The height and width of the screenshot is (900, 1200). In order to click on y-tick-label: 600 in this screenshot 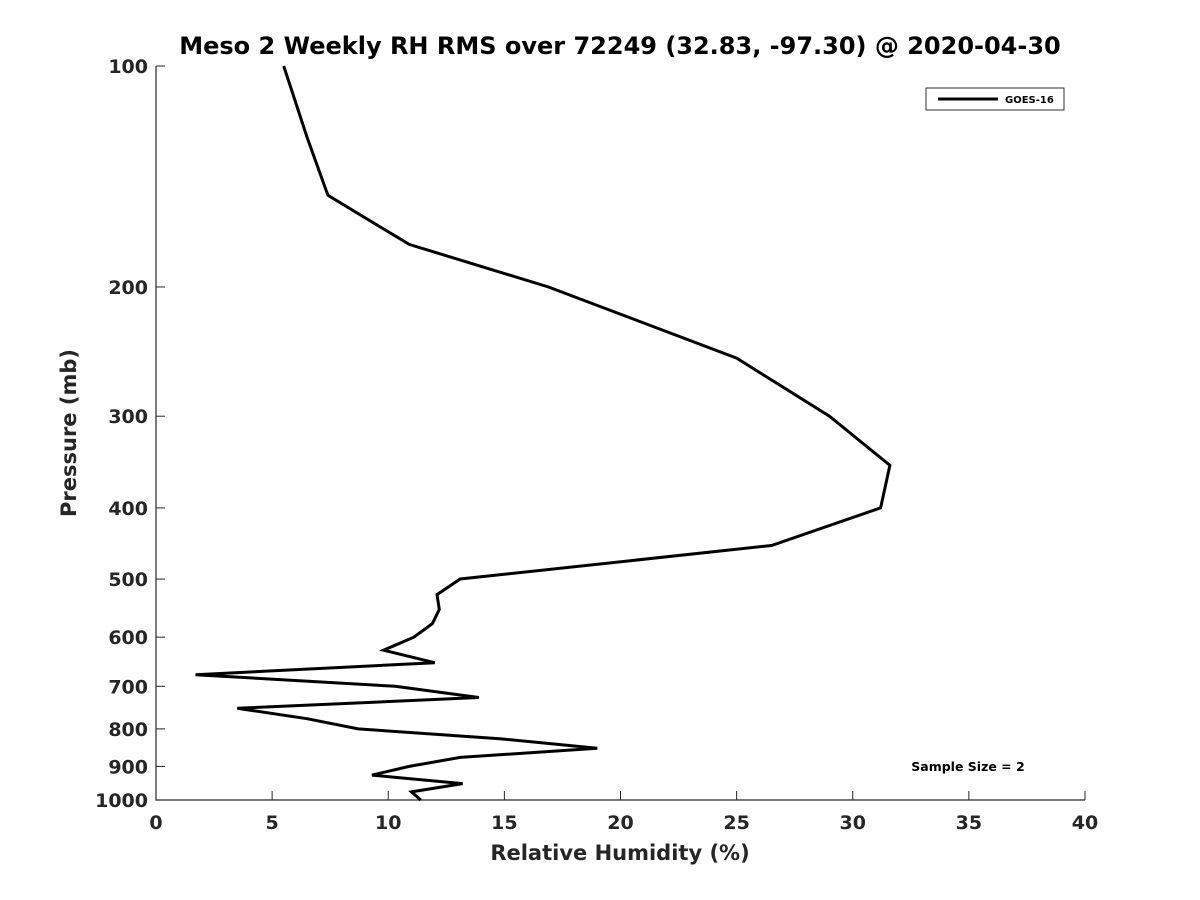, I will do `click(128, 638)`.